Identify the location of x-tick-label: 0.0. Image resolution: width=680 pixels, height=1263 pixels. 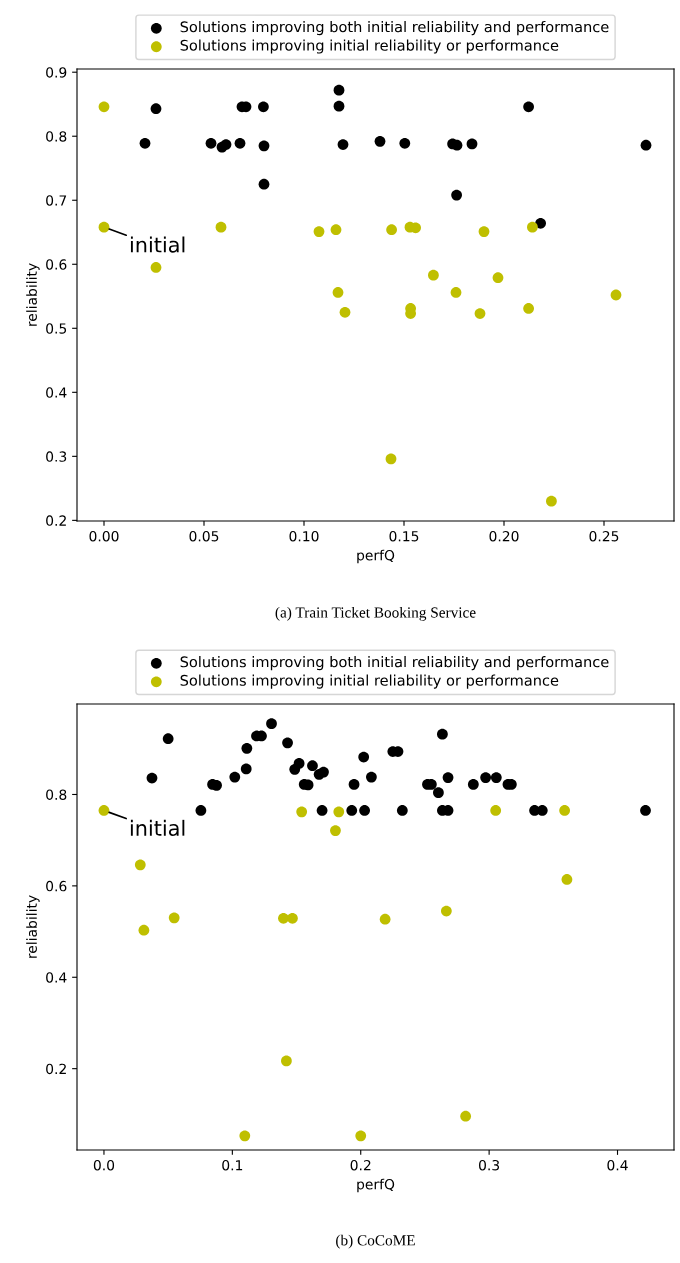
(104, 1165).